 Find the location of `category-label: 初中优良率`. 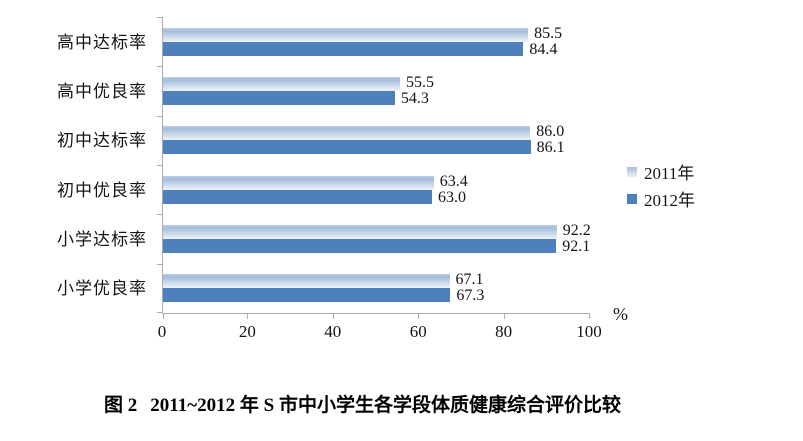

category-label: 初中优良率 is located at coordinates (102, 190).